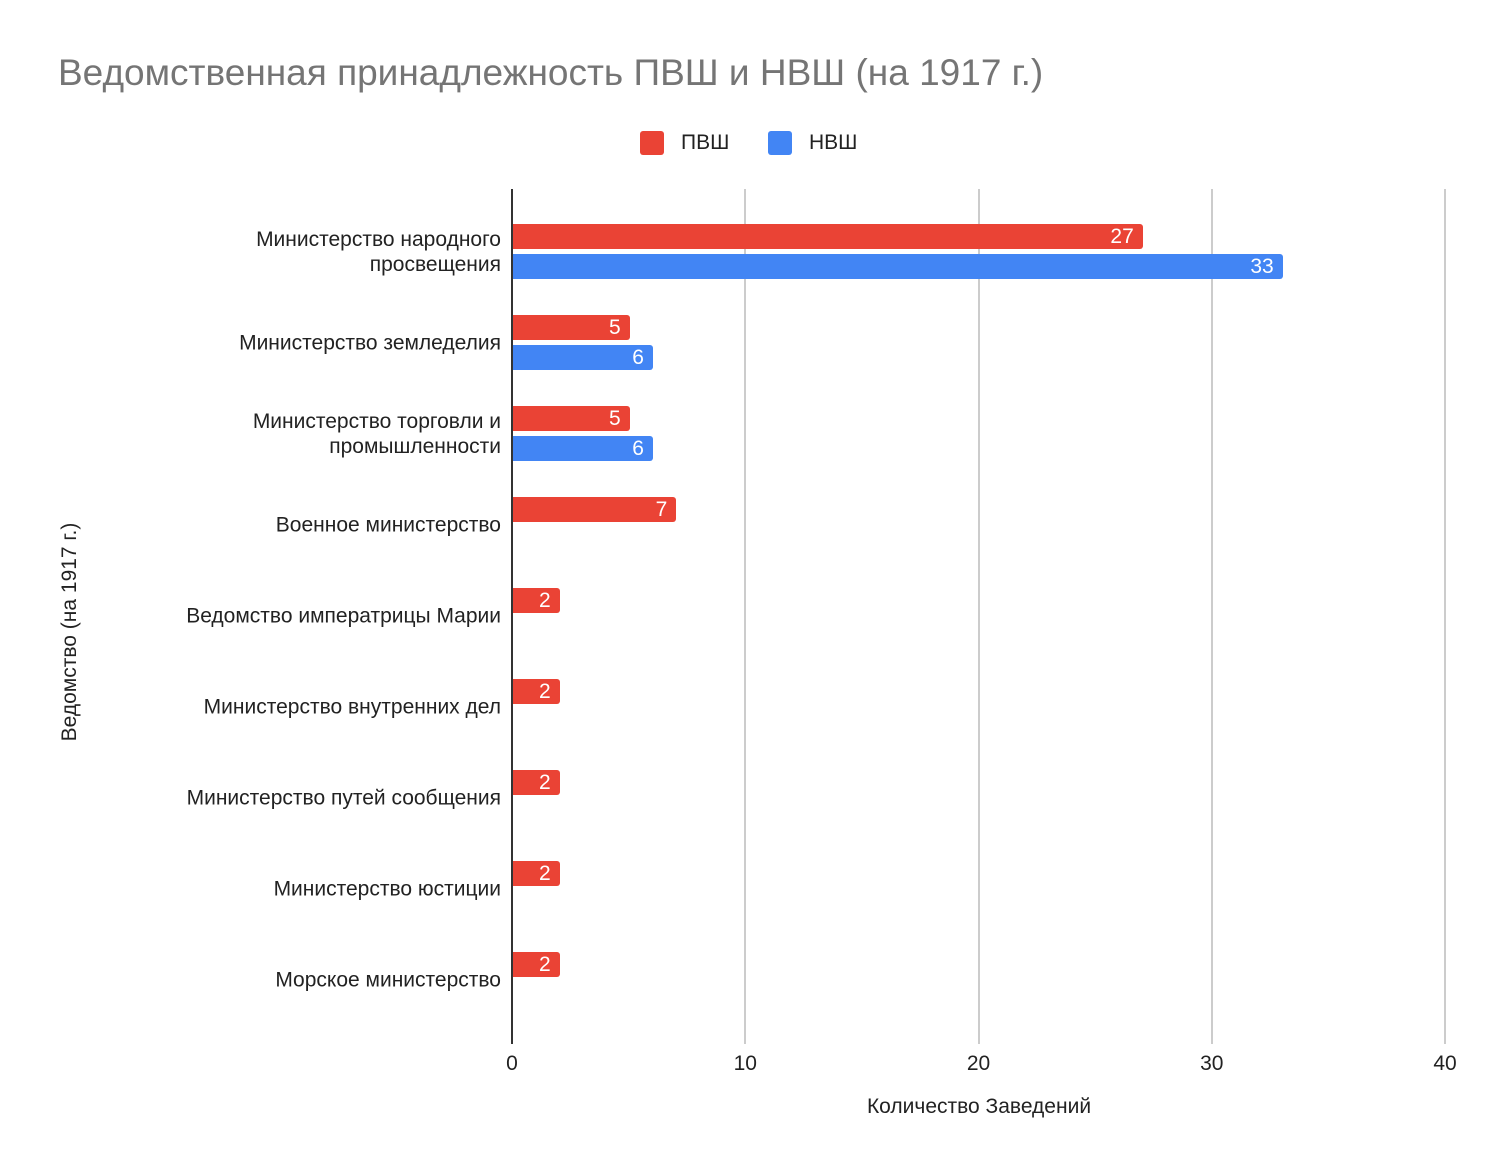 The image size is (1492, 1156). Describe the element at coordinates (978, 1063) in the screenshot. I see `x-tick-label: 20` at that location.